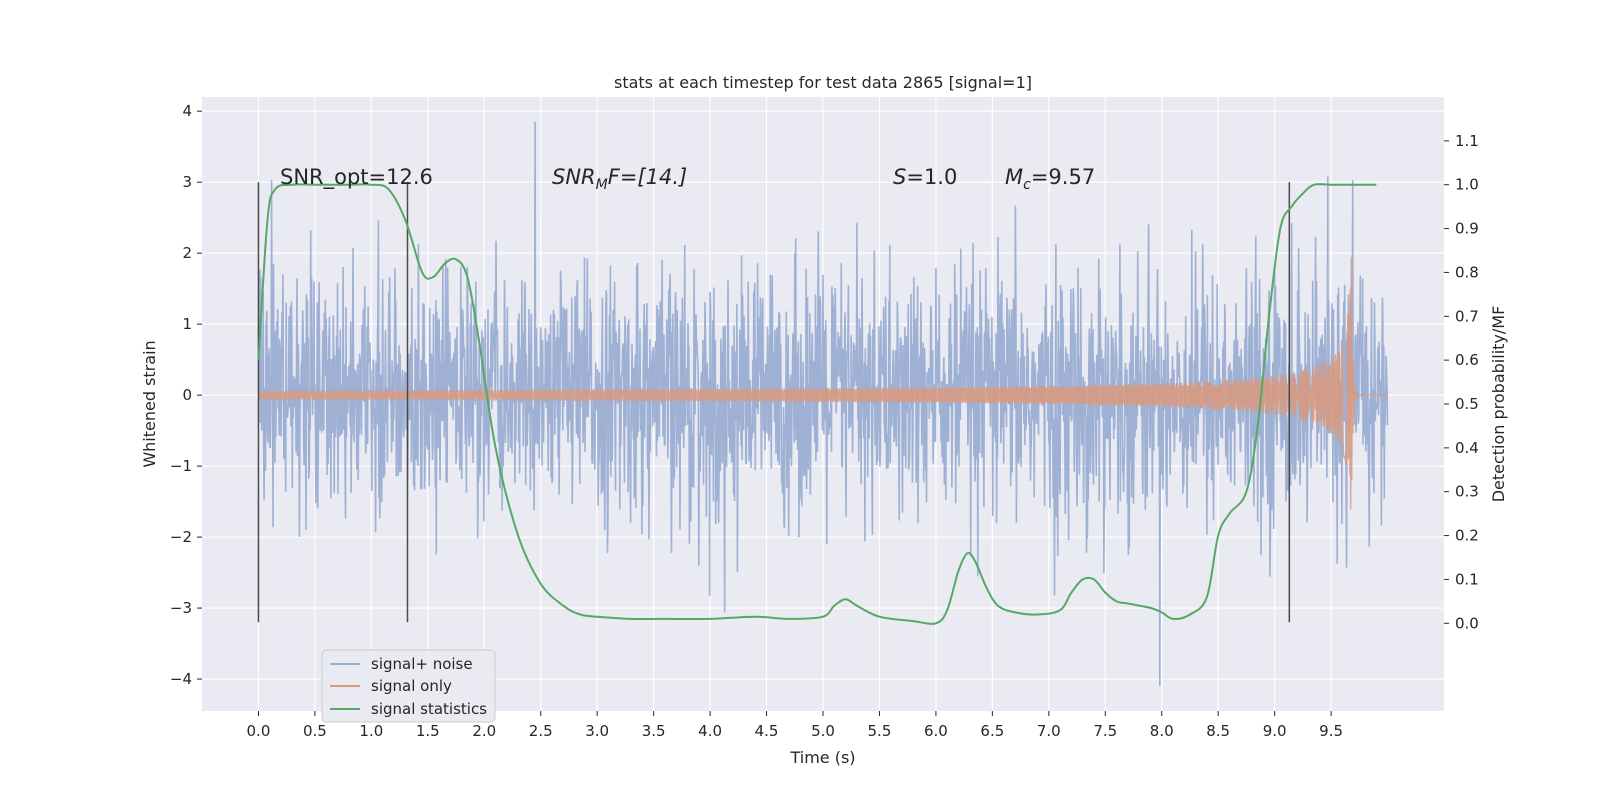 The image size is (1600, 800). What do you see at coordinates (181, 537) in the screenshot?
I see `y-tick-label-2: −2` at bounding box center [181, 537].